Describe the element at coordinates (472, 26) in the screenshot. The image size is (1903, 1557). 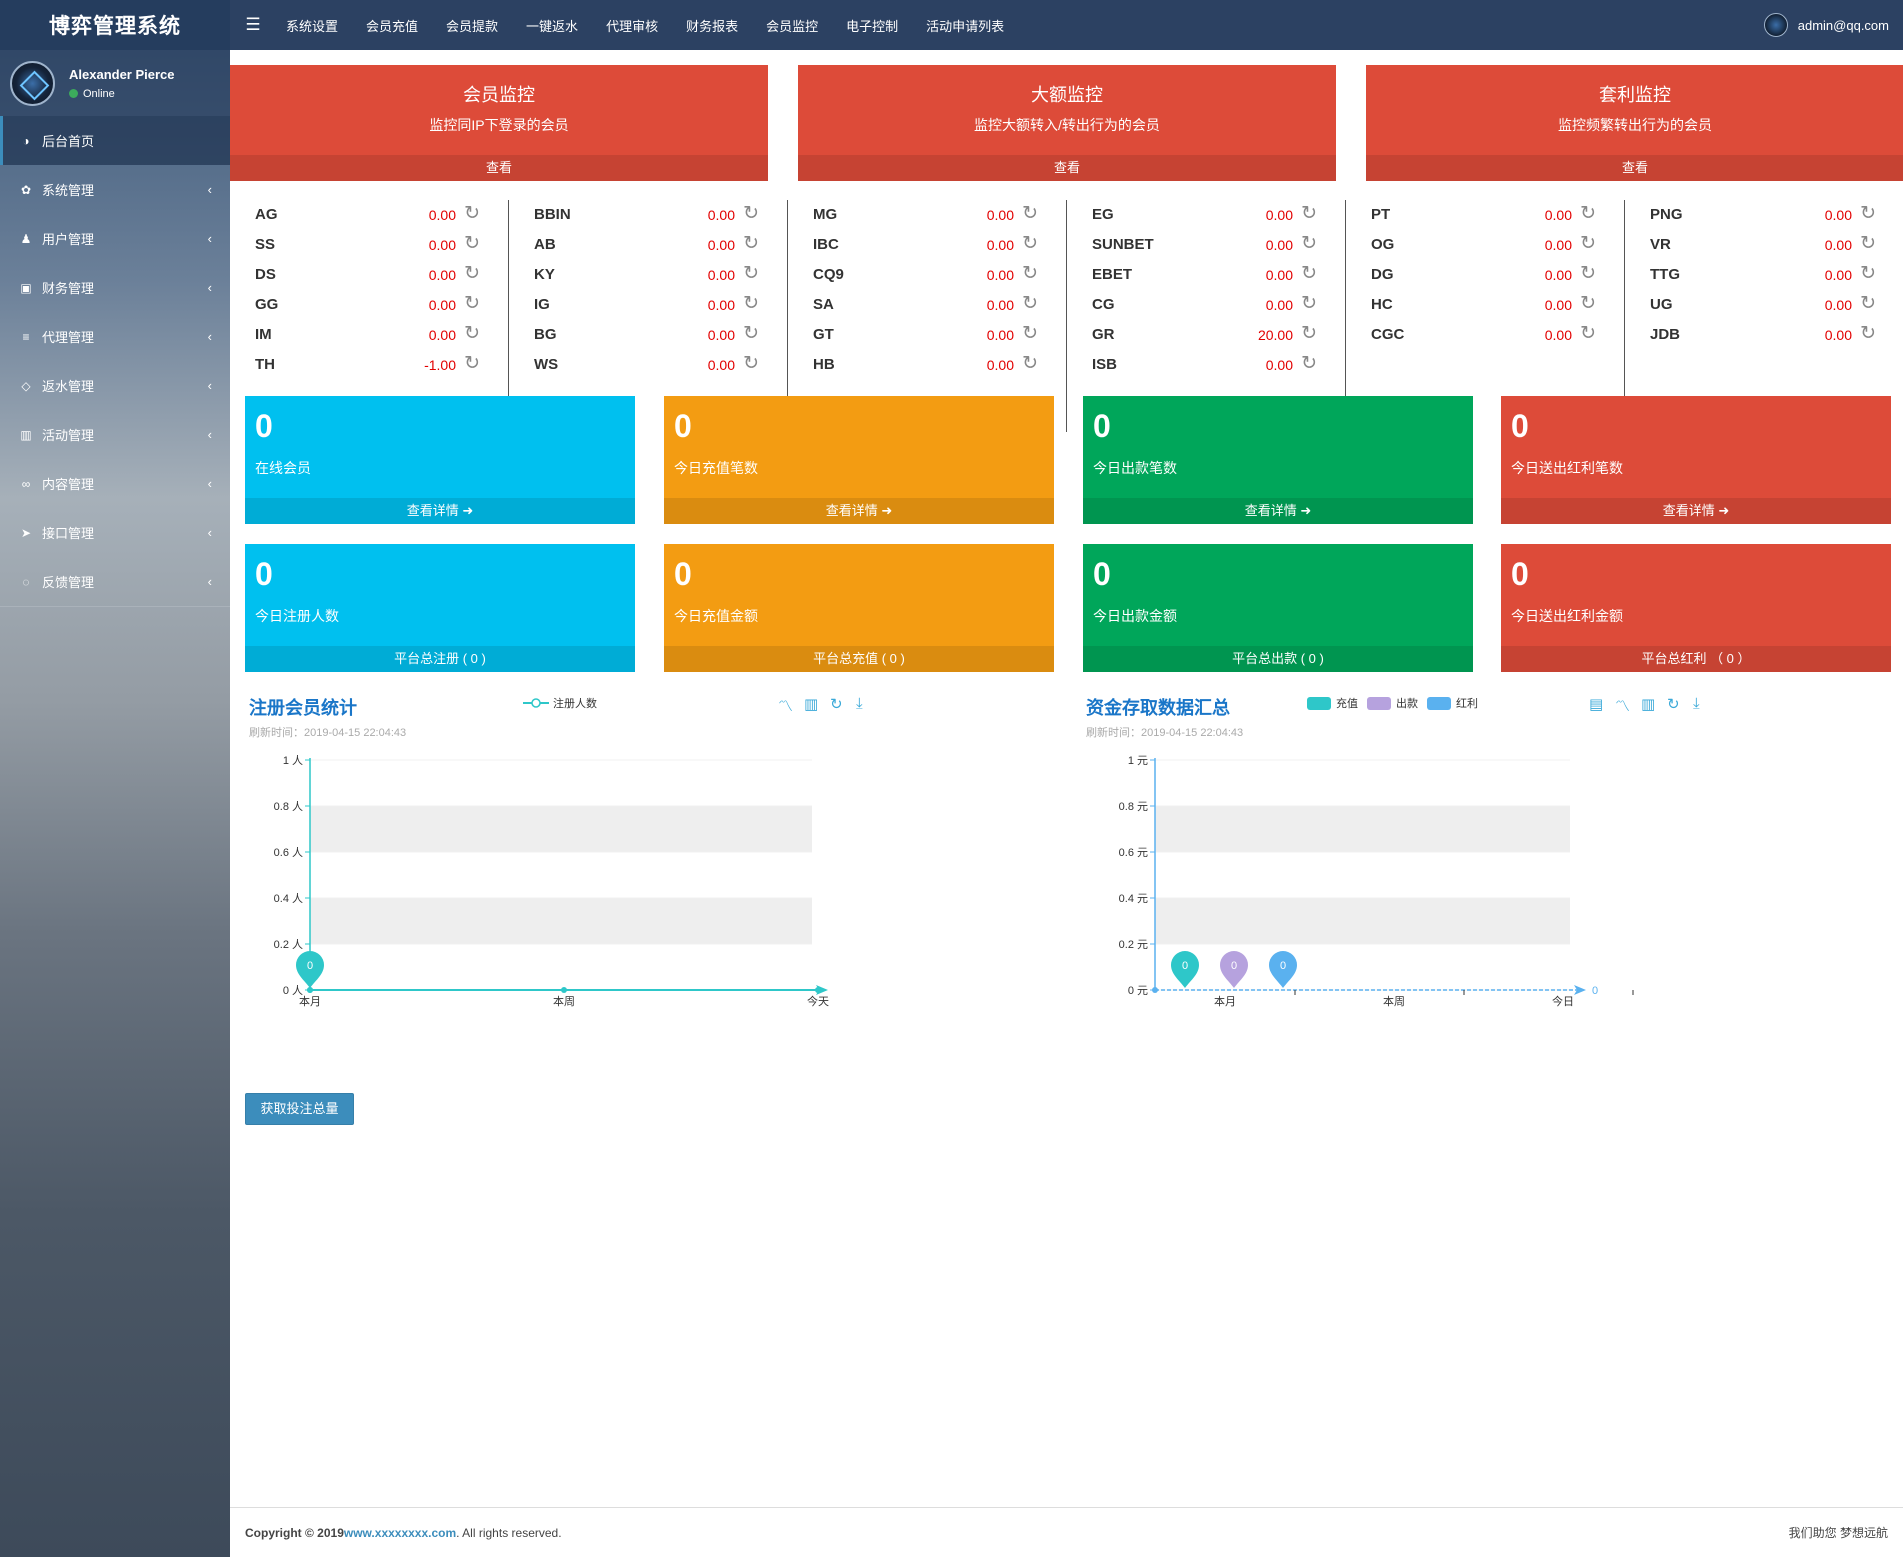
I see `nav-link: 会员提款` at that location.